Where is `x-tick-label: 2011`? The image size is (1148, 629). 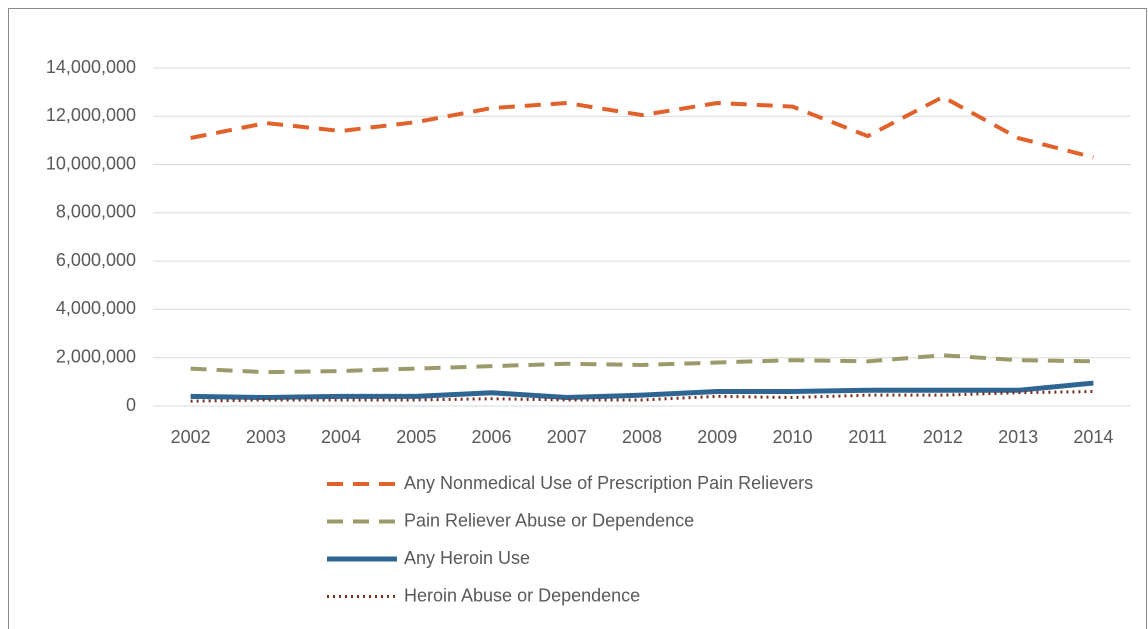 x-tick-label: 2011 is located at coordinates (867, 437).